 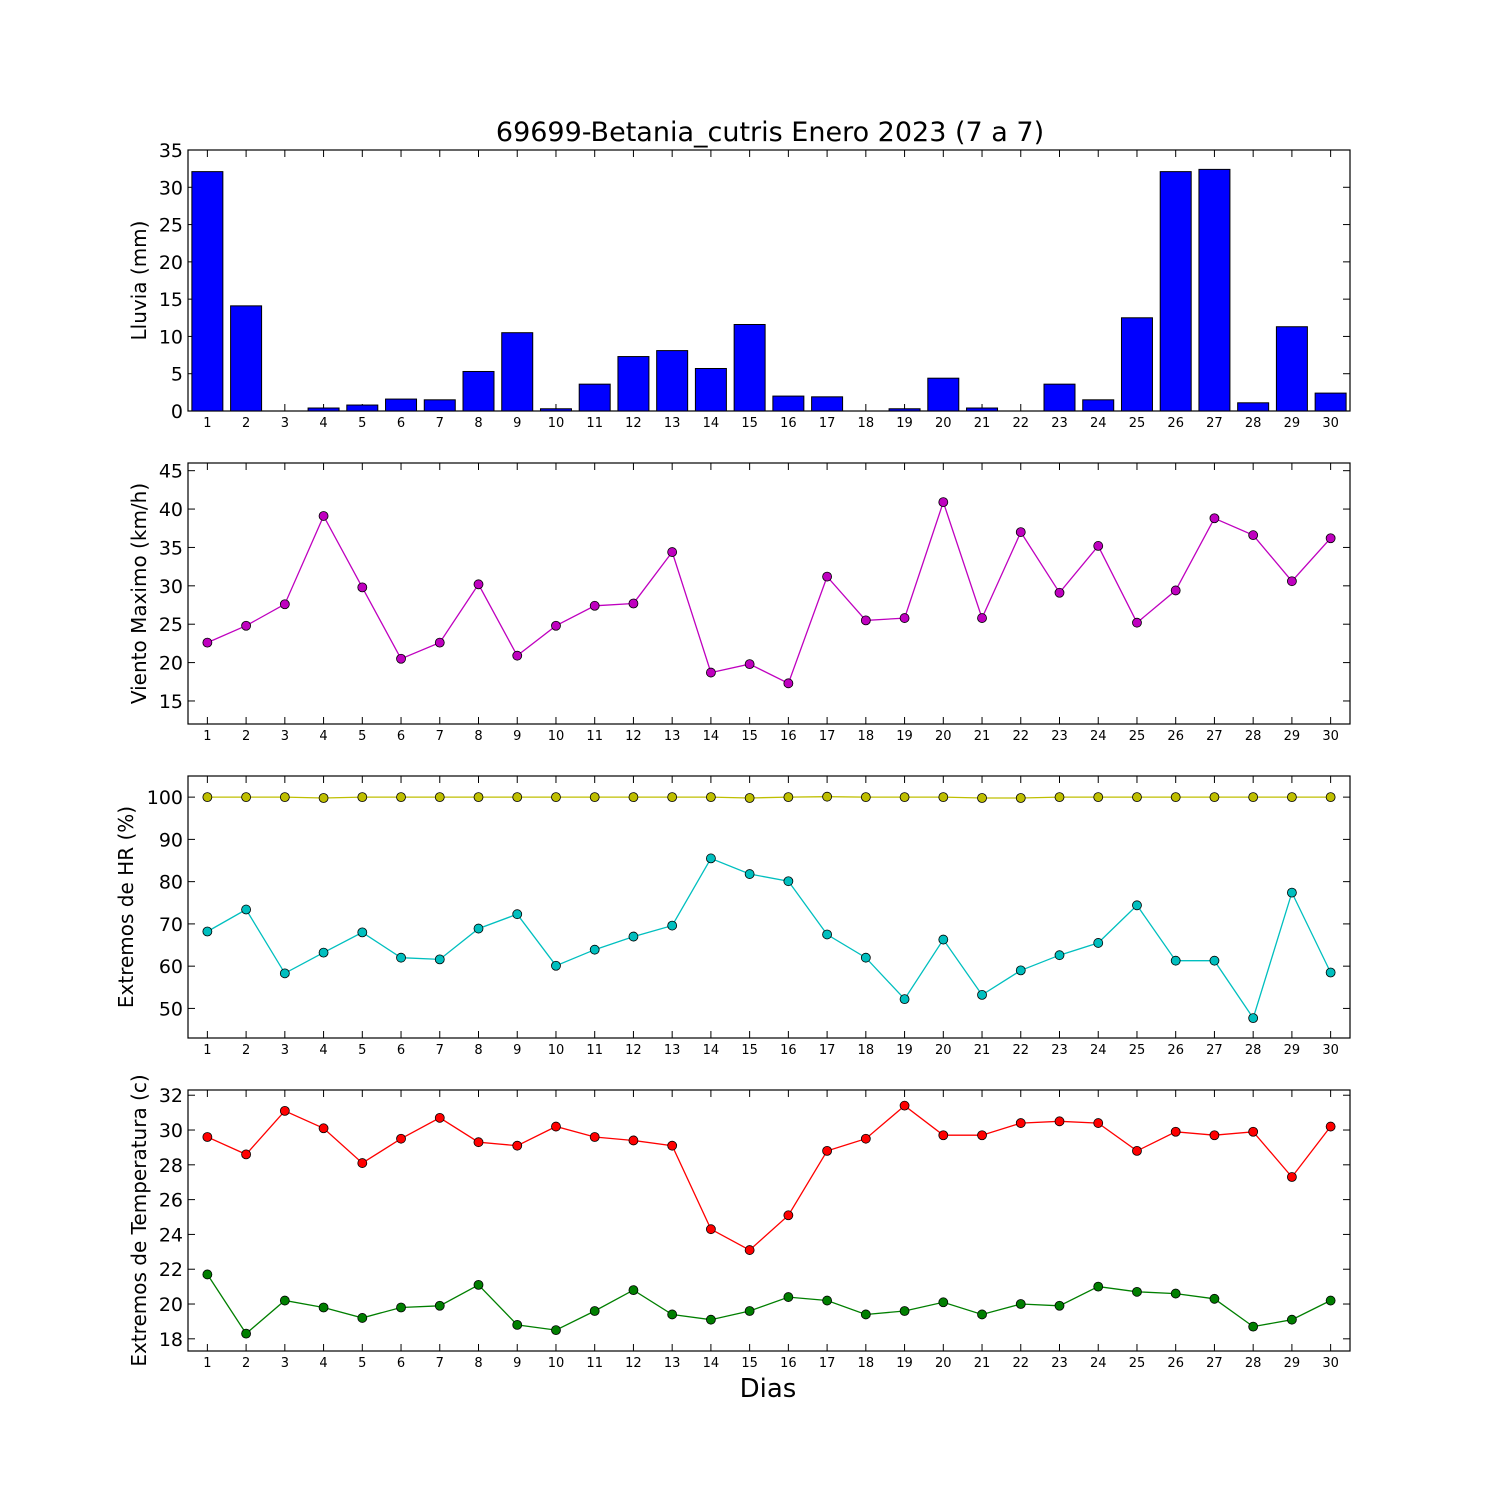 What do you see at coordinates (749, 423) in the screenshot?
I see `panel-1-xtick-label: 15` at bounding box center [749, 423].